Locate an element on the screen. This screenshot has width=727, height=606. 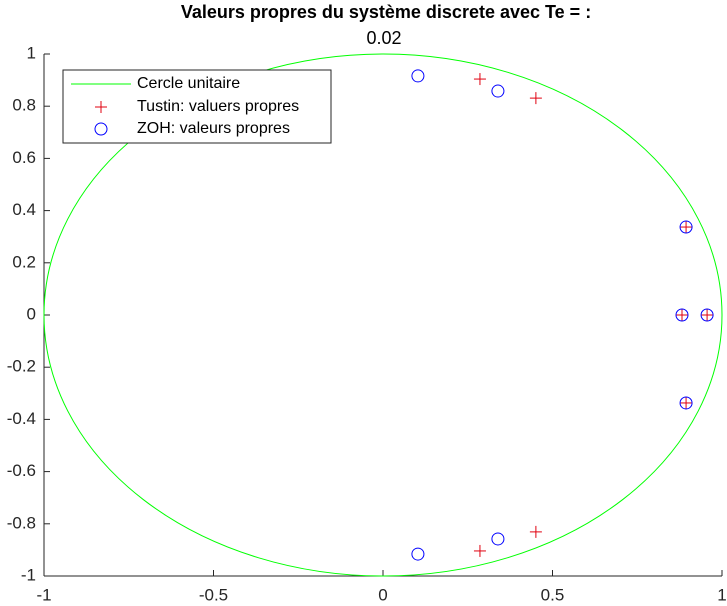
legend-box is located at coordinates (197, 106).